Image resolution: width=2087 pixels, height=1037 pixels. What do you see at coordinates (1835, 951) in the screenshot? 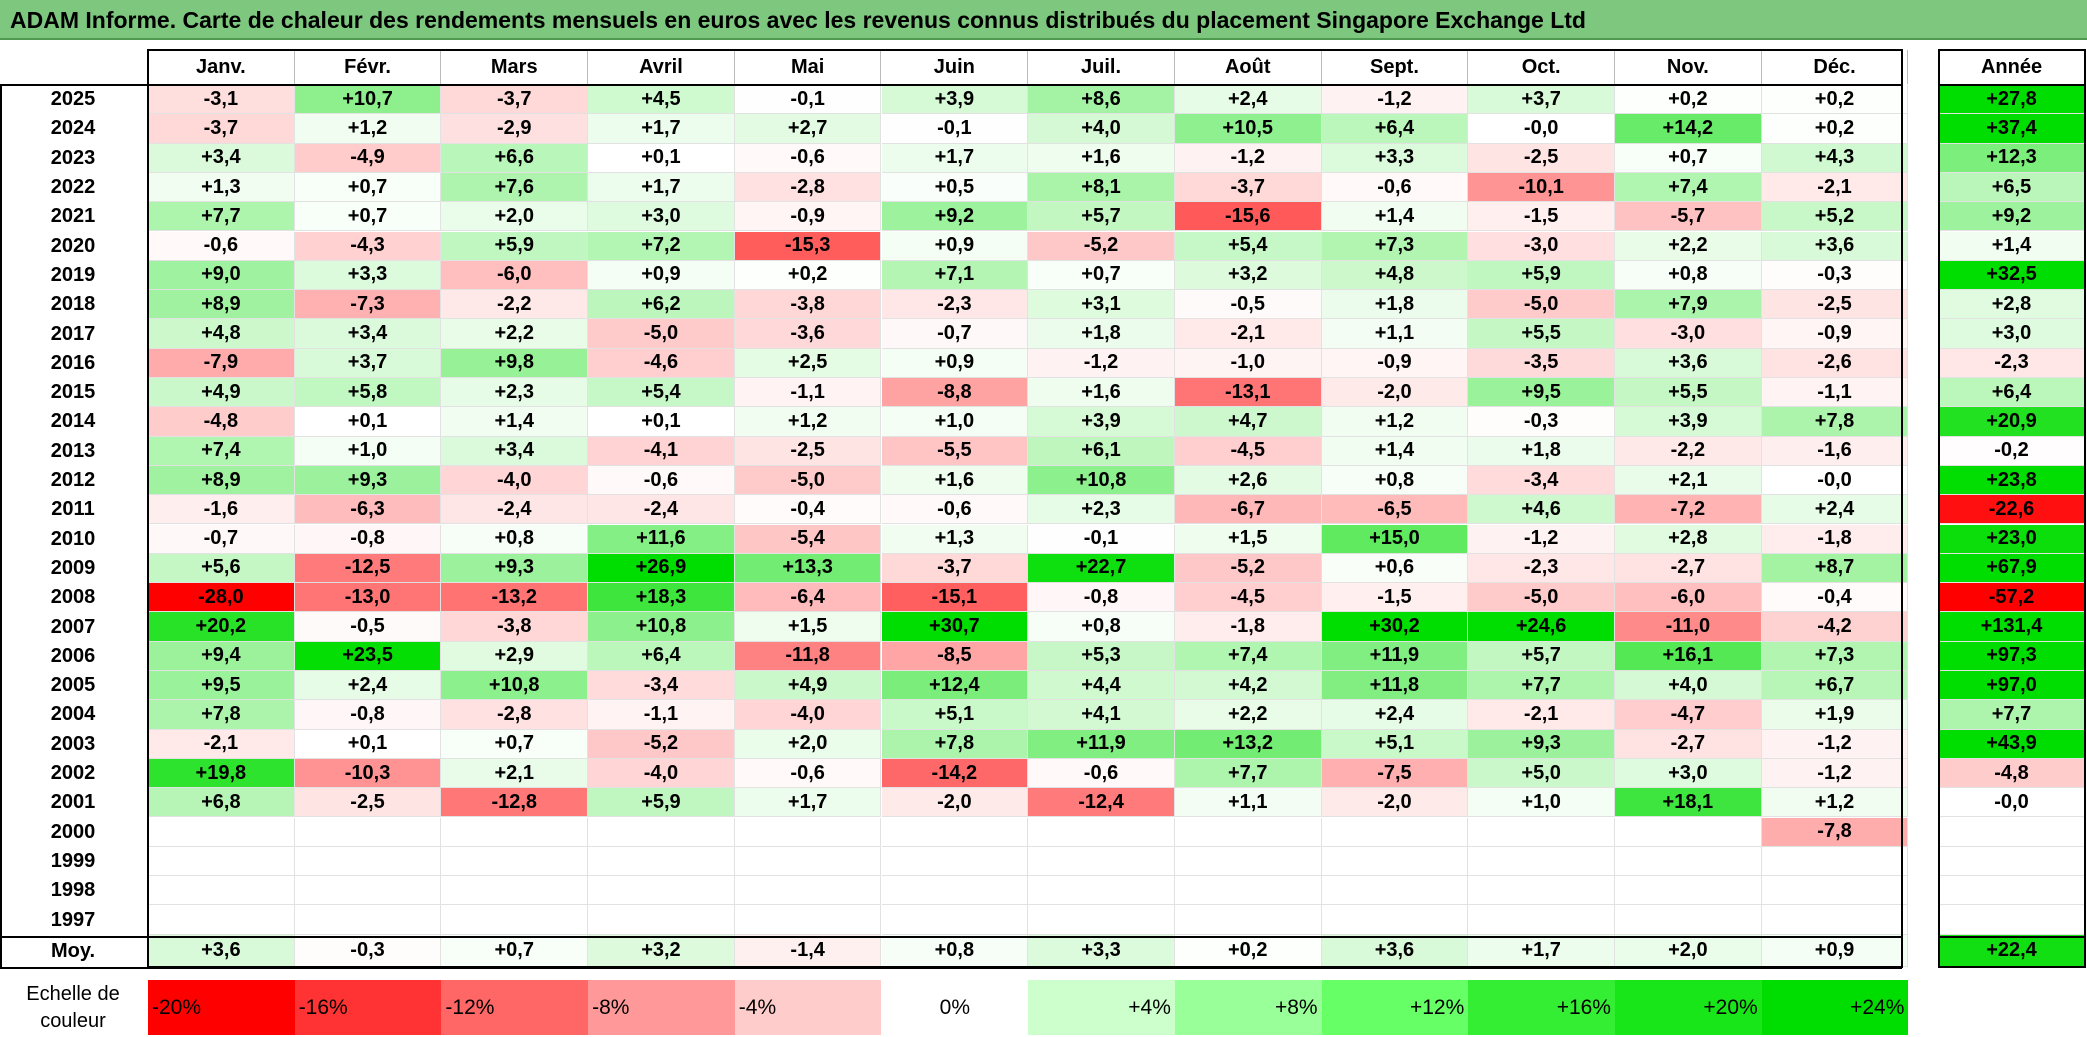
I see `average-cell: +0,9` at bounding box center [1835, 951].